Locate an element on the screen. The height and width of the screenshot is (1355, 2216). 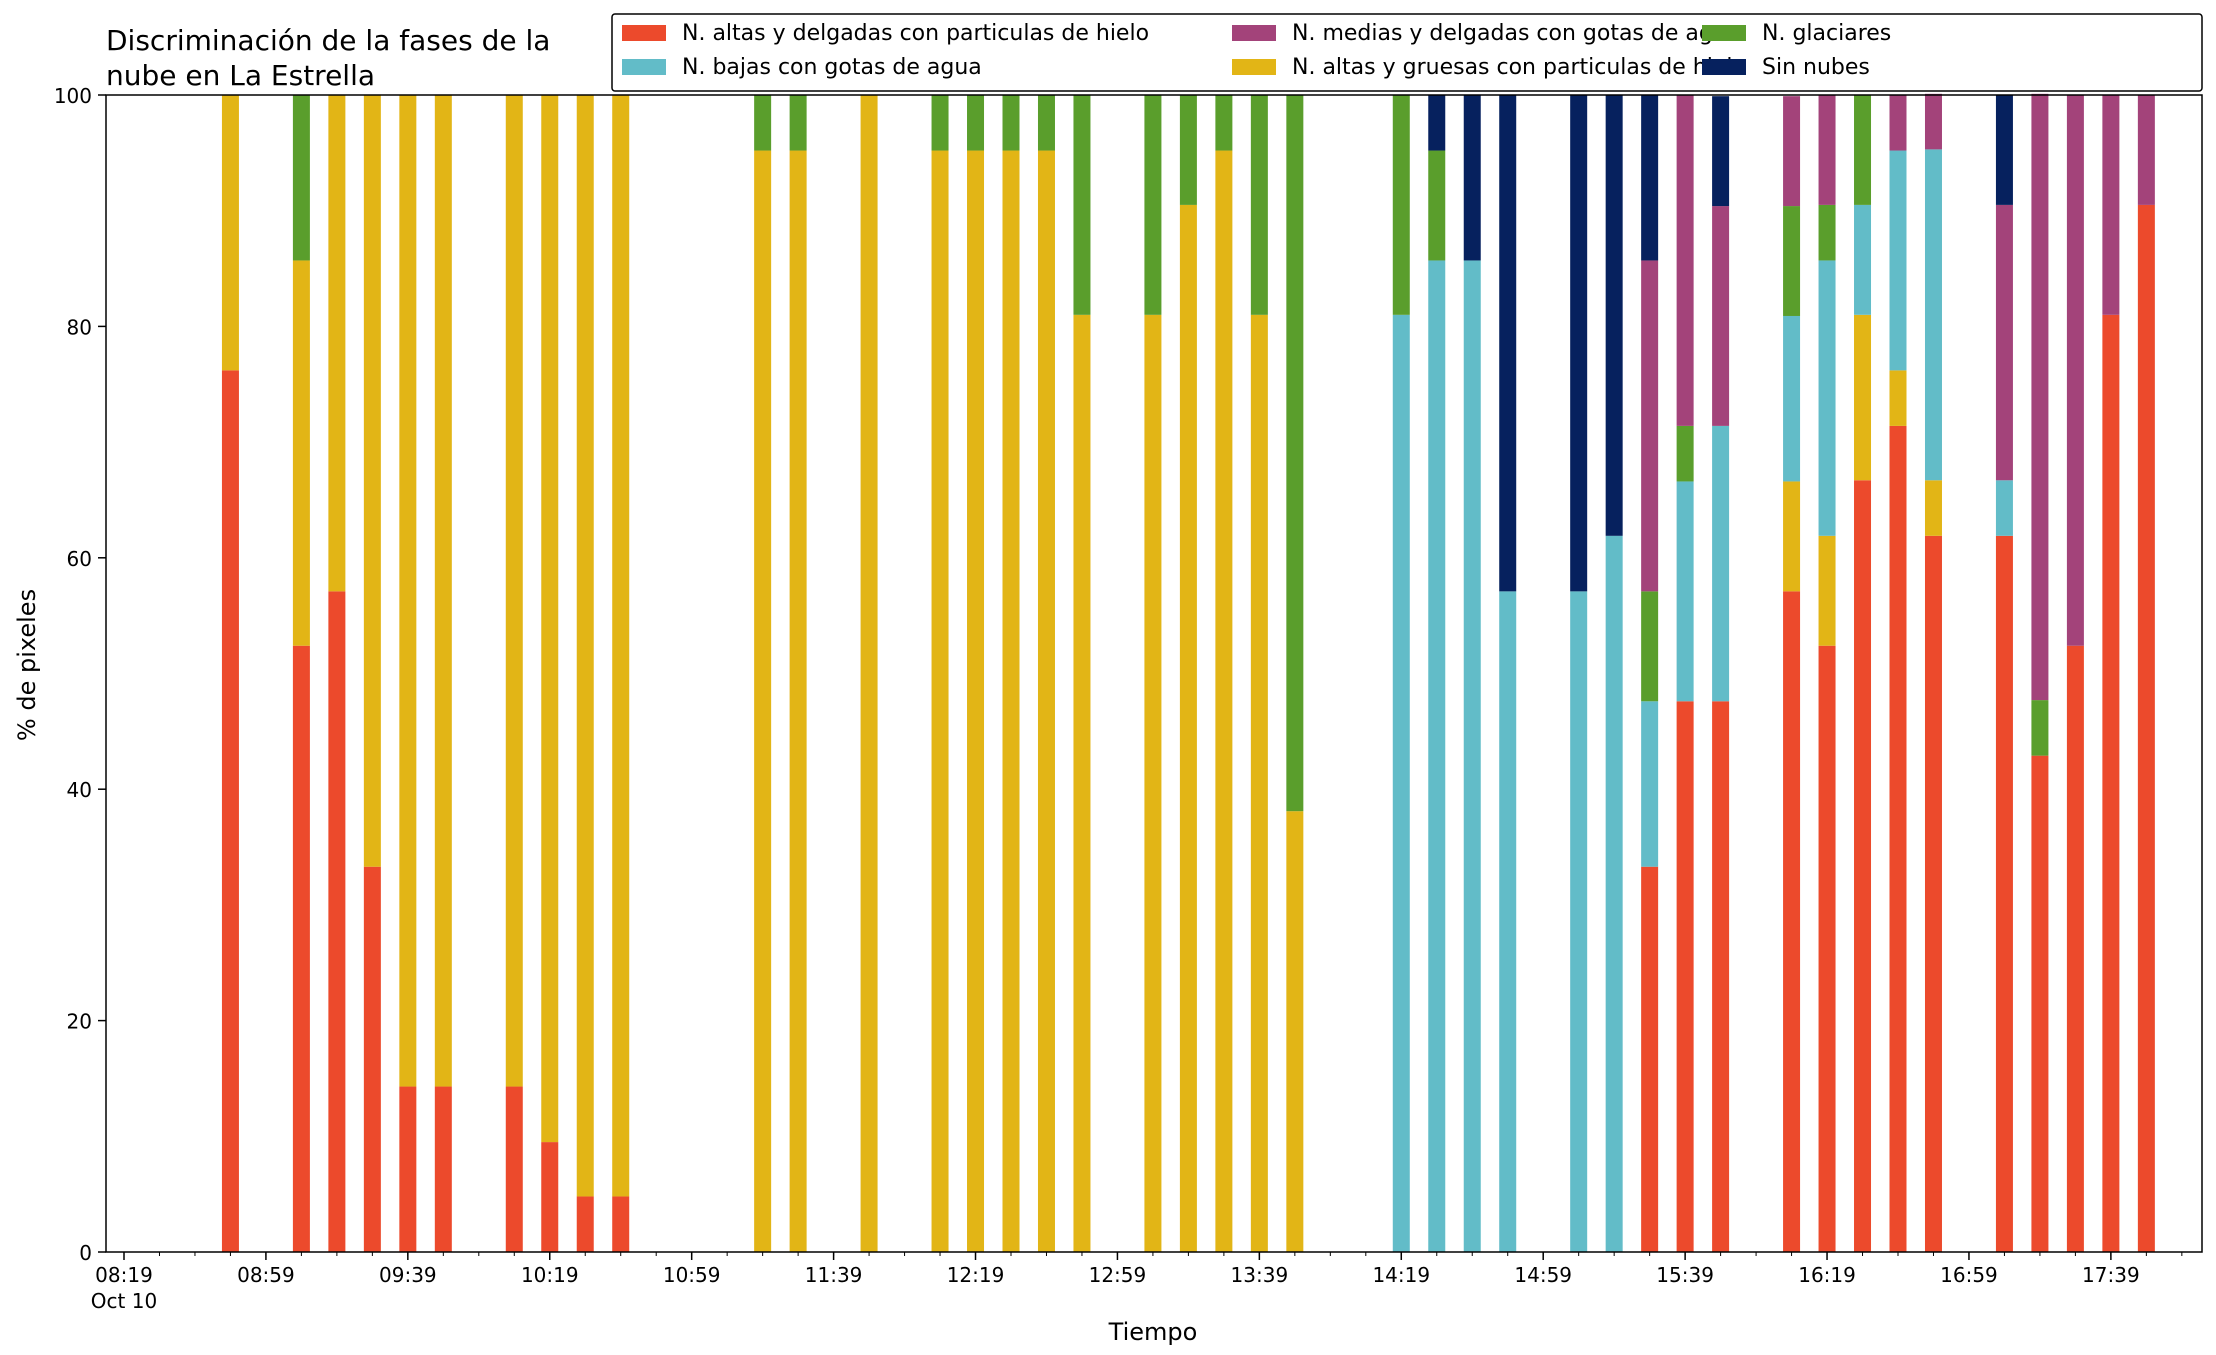
x-tick-label: 14:19 is located at coordinates (1401, 1275).